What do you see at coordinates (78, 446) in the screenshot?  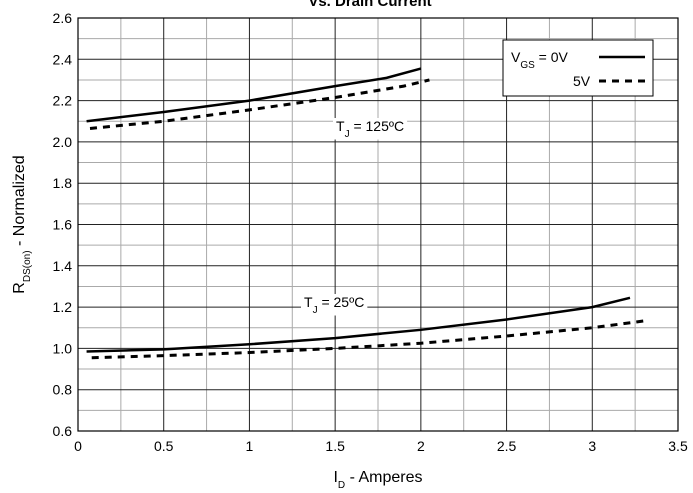 I see `x-tick-label: 0` at bounding box center [78, 446].